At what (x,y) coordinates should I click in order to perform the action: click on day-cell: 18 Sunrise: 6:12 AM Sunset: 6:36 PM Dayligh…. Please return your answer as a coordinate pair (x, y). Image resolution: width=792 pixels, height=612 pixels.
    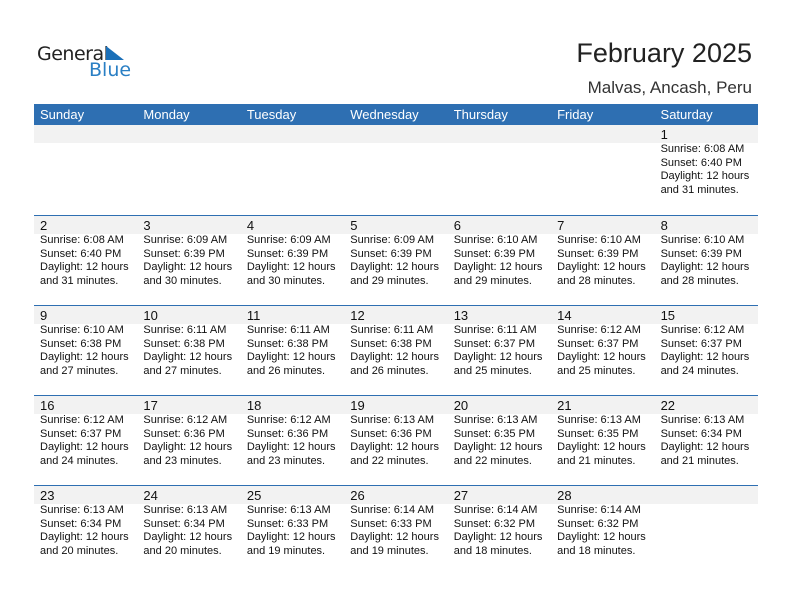
    Looking at the image, I should click on (292, 441).